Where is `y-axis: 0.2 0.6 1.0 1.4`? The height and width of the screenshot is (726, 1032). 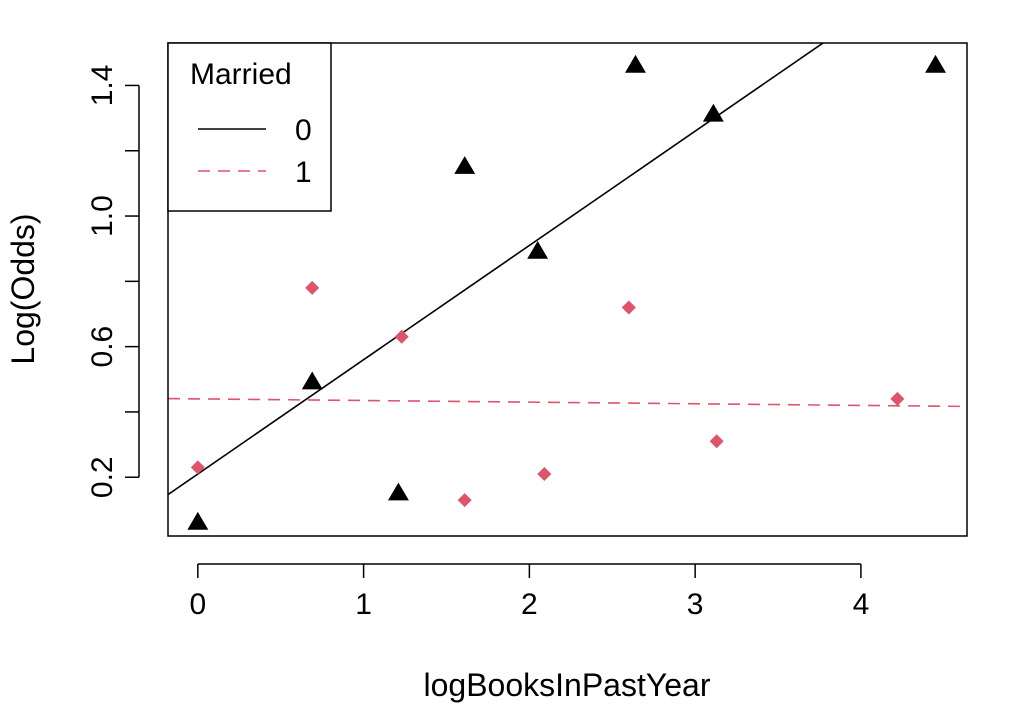
y-axis: 0.2 0.6 1.0 1.4 is located at coordinates (113, 281).